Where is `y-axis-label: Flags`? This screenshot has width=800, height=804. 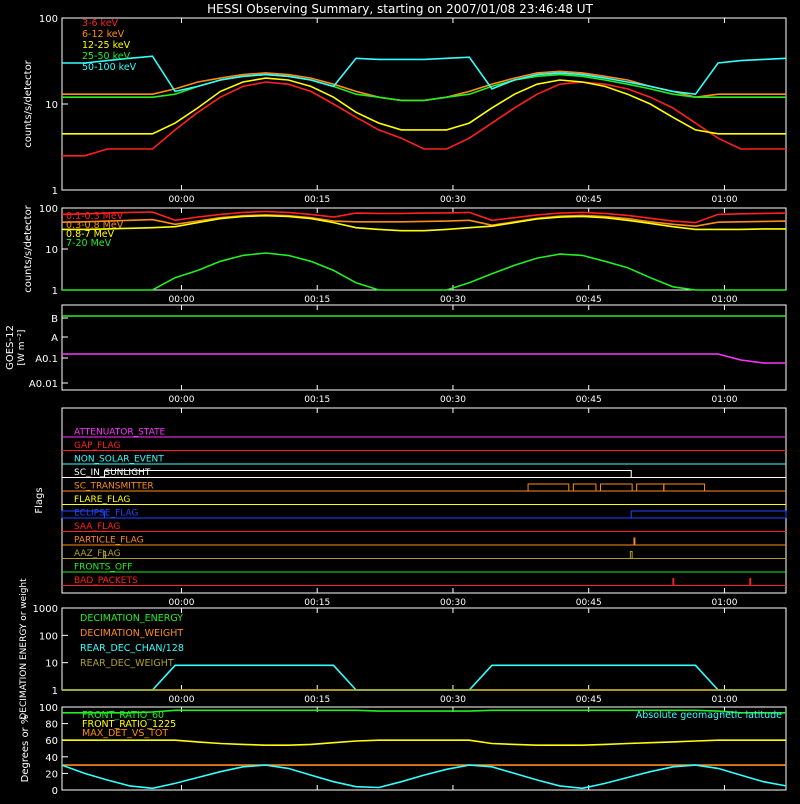 y-axis-label: Flags is located at coordinates (39, 500).